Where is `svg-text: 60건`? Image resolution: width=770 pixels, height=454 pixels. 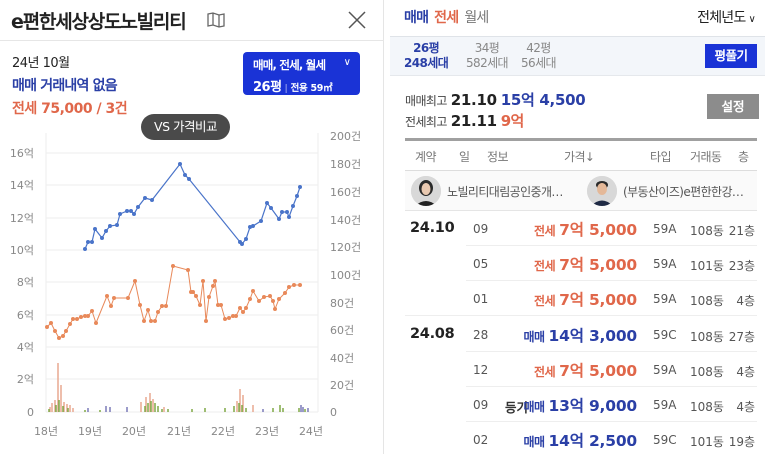 svg-text: 60건 is located at coordinates (342, 330).